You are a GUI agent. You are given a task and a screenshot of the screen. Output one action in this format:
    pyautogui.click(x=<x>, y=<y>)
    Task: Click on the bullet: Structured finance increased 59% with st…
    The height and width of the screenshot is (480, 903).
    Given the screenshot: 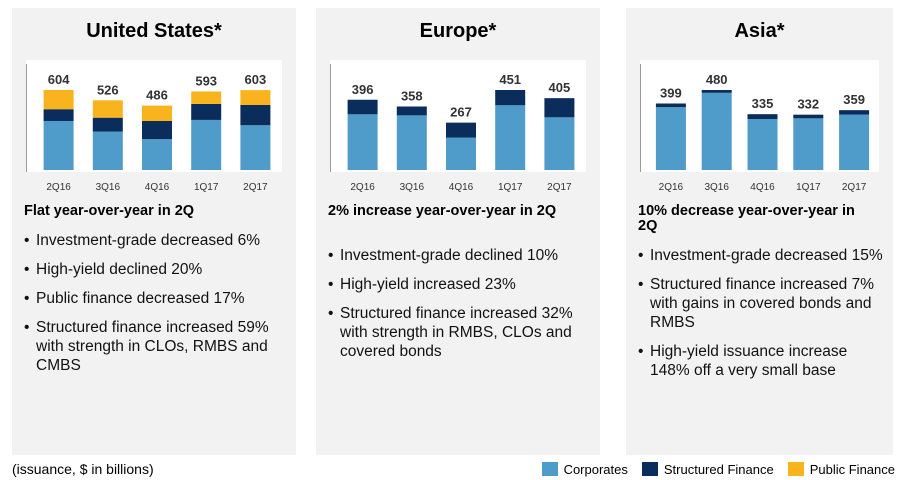 What is the action you would take?
    pyautogui.click(x=155, y=346)
    